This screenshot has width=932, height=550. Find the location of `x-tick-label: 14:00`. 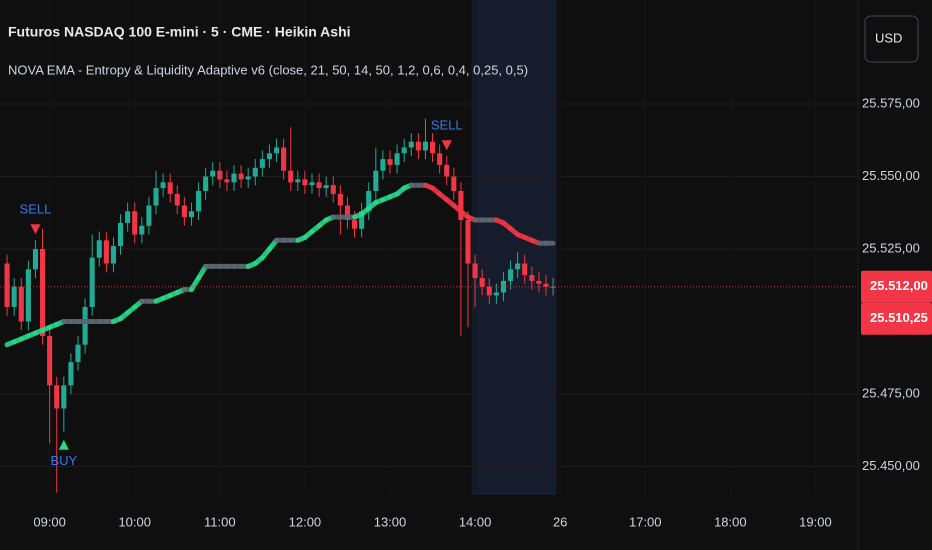

x-tick-label: 14:00 is located at coordinates (475, 521).